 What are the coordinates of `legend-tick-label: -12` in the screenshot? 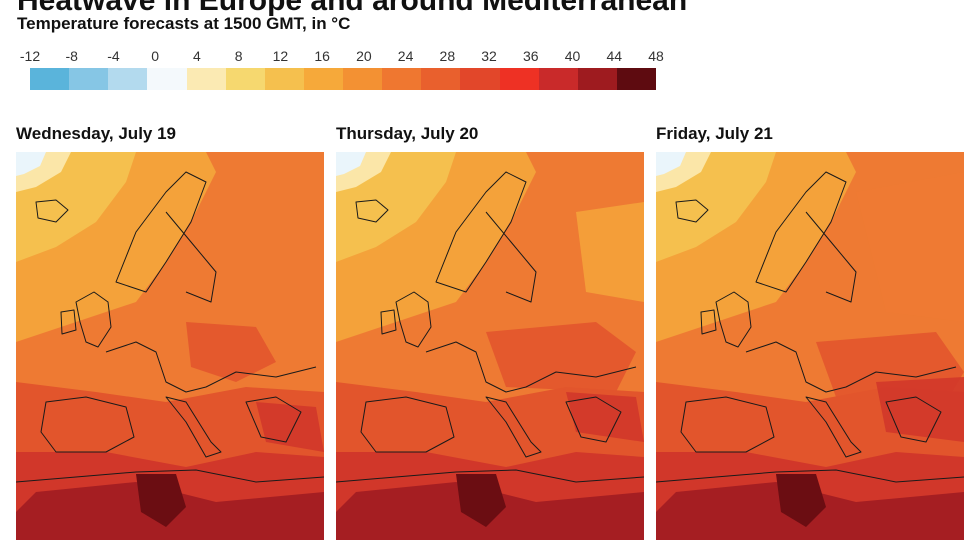 It's located at (30, 56).